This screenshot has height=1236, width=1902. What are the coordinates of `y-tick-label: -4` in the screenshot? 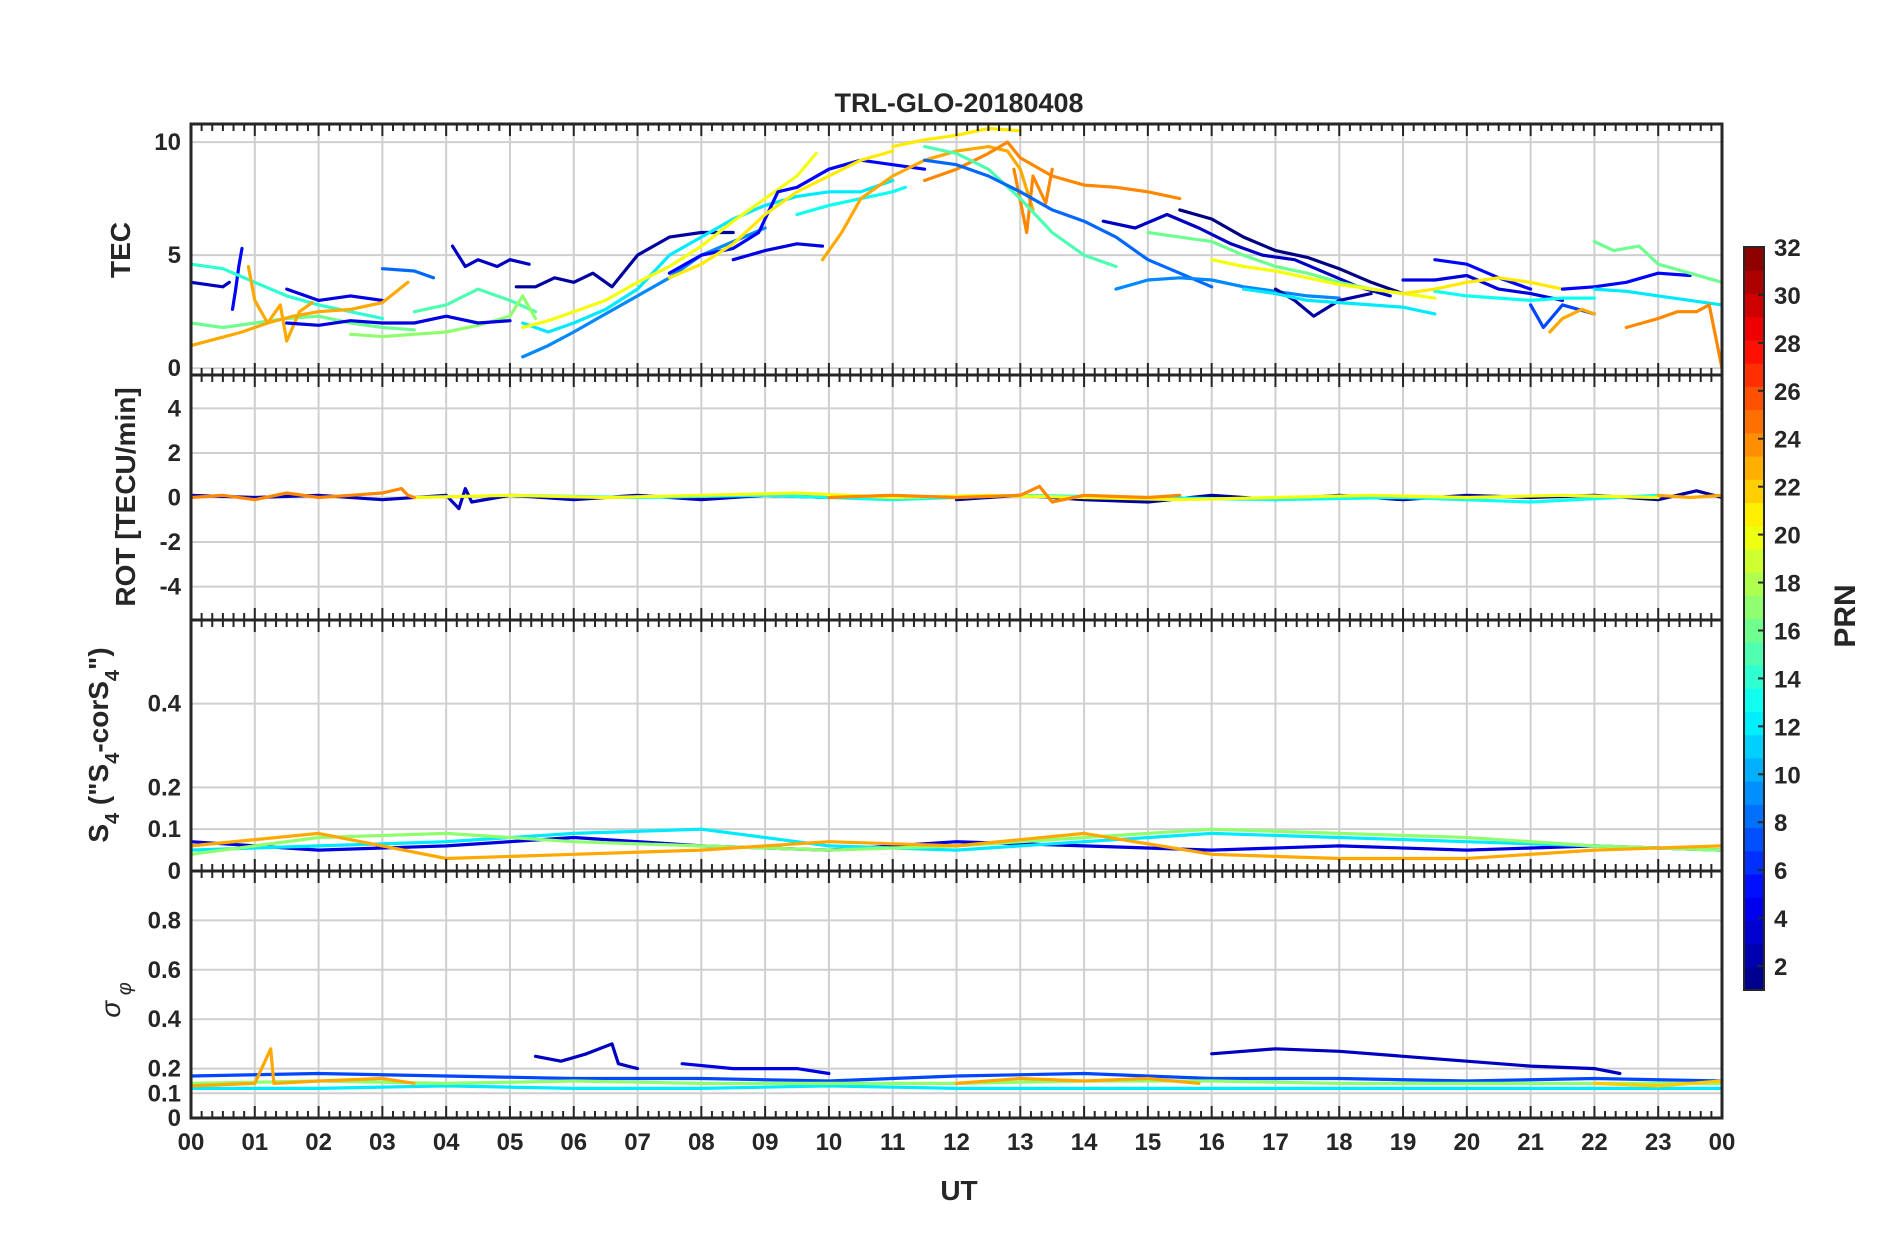 It's located at (171, 587).